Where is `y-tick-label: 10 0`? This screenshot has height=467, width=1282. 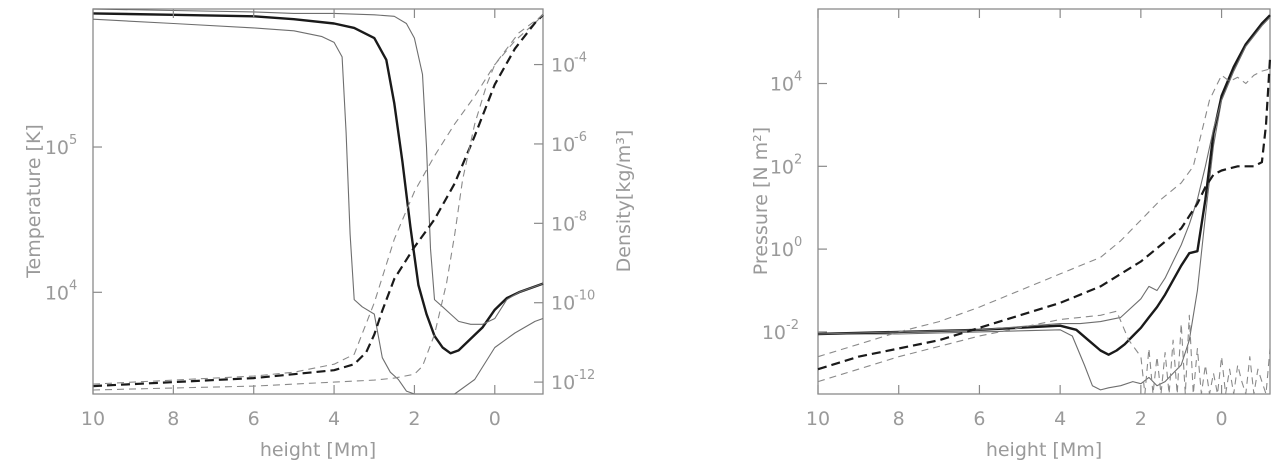 y-tick-label: 10 0 is located at coordinates (786, 248).